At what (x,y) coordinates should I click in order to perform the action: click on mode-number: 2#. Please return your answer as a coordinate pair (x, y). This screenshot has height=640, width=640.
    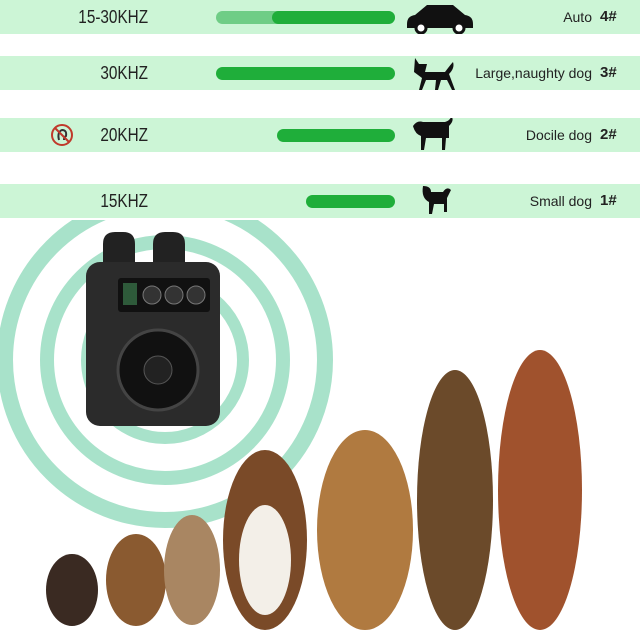
    Looking at the image, I should click on (608, 134).